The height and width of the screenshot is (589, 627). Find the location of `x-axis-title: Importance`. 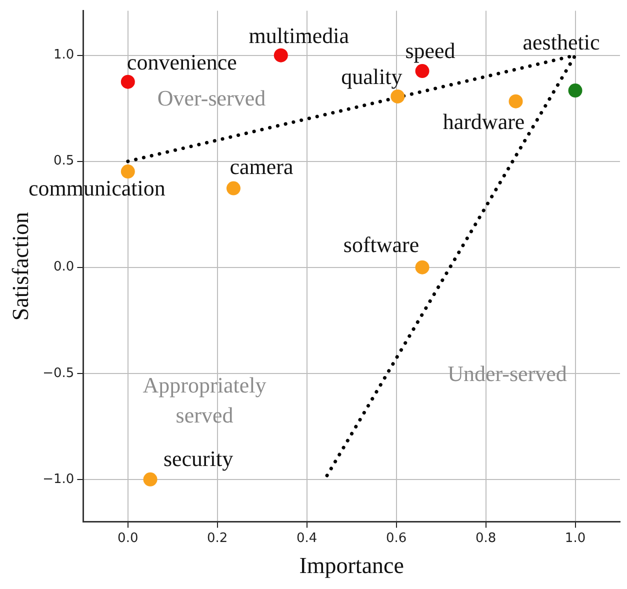

x-axis-title: Importance is located at coordinates (351, 565).